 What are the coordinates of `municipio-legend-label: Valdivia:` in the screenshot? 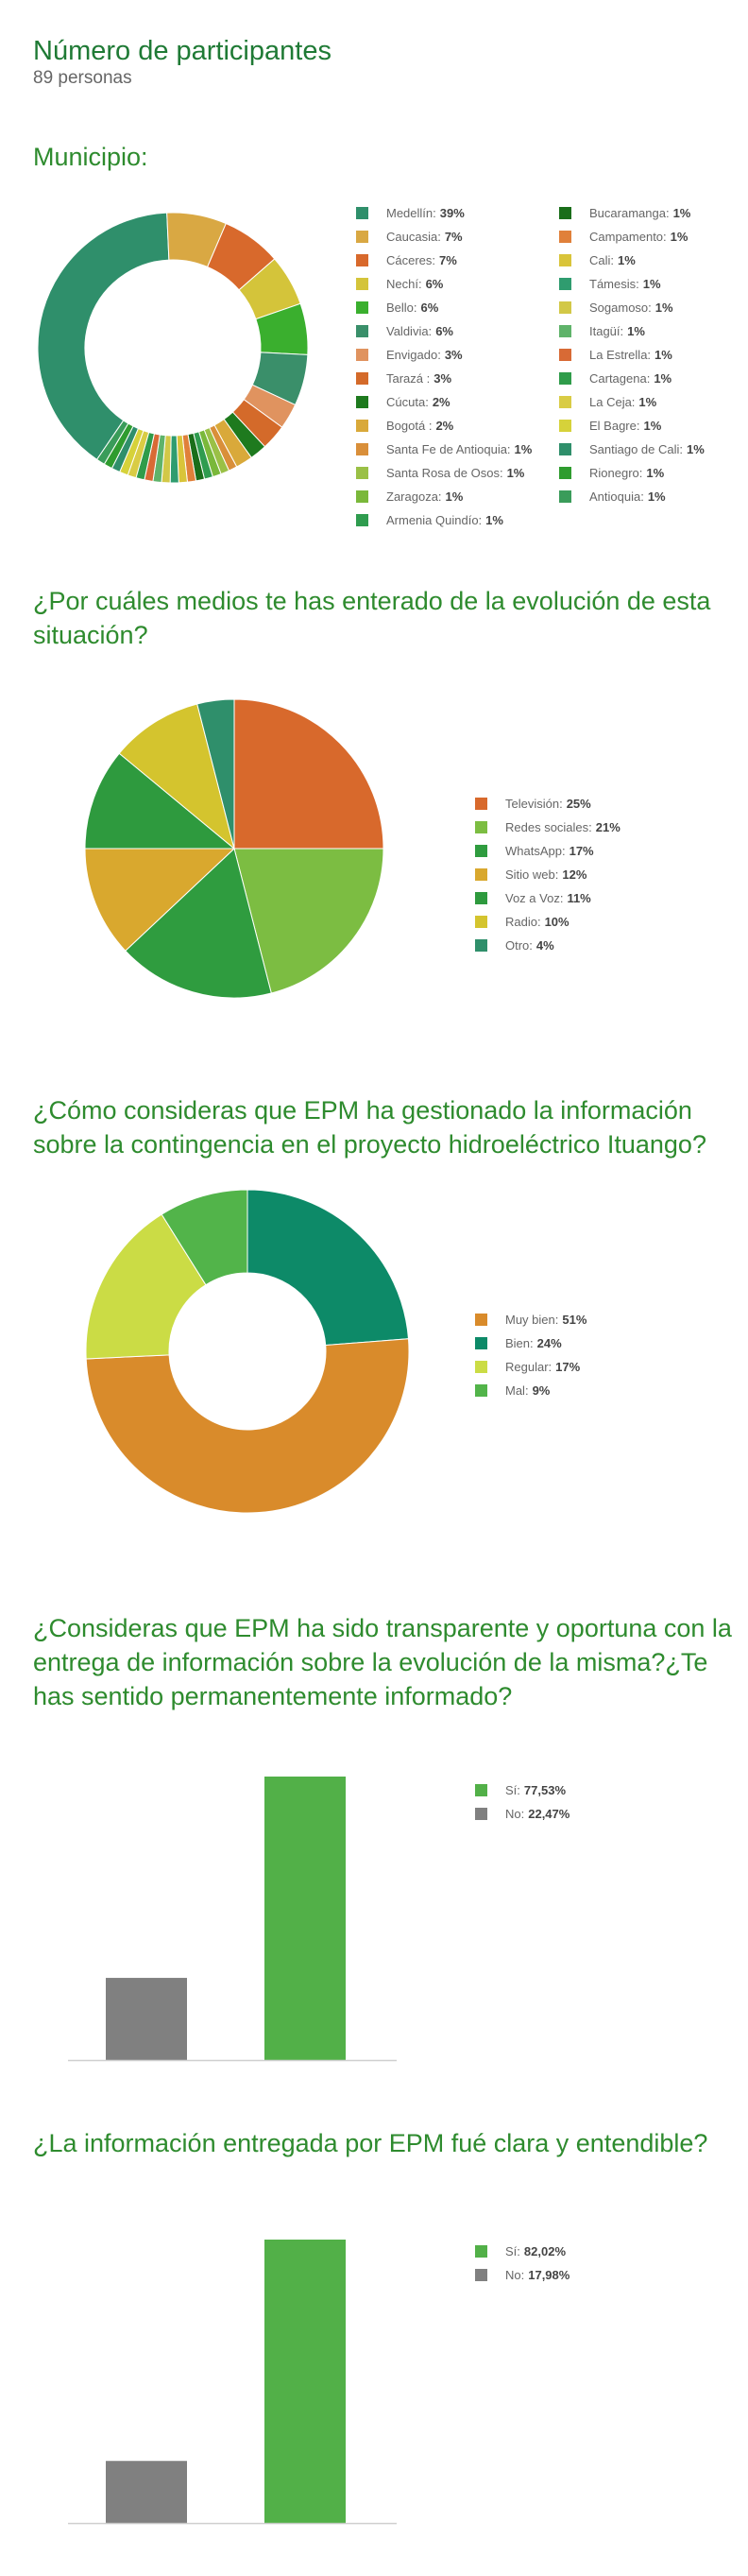 It's located at (409, 331).